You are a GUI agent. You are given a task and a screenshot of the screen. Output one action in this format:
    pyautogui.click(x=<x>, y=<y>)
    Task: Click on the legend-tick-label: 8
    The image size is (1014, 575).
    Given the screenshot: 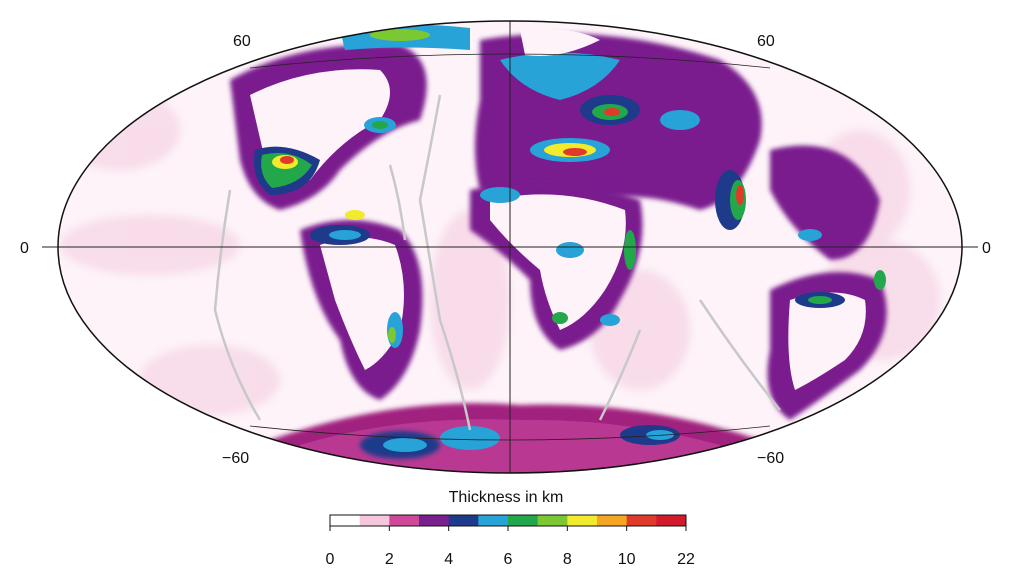 What is the action you would take?
    pyautogui.click(x=567, y=559)
    